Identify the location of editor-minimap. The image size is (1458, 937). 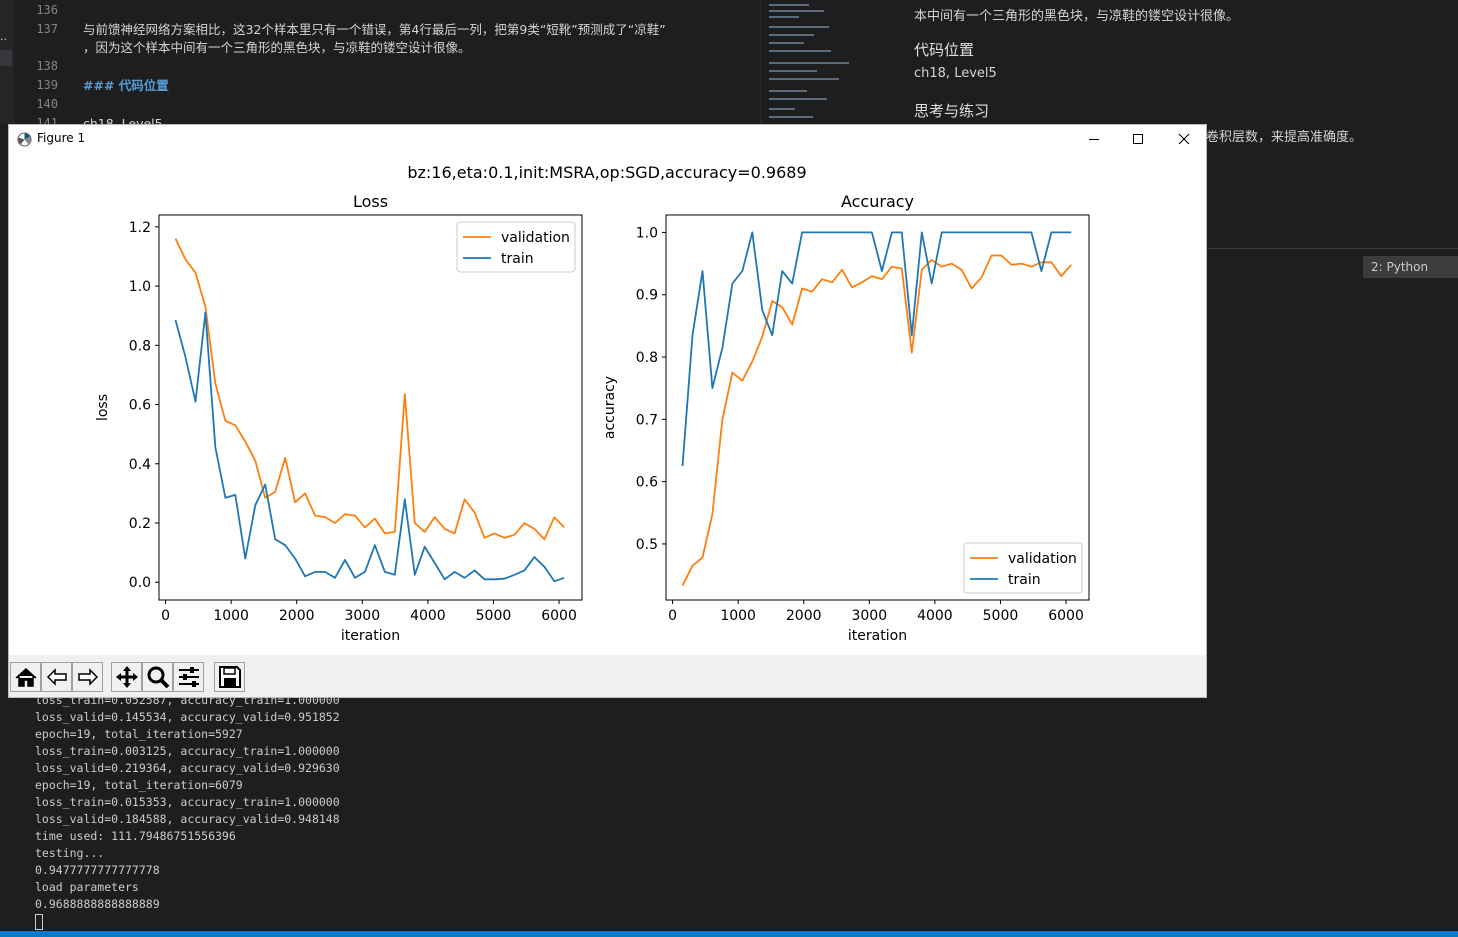
(807, 62).